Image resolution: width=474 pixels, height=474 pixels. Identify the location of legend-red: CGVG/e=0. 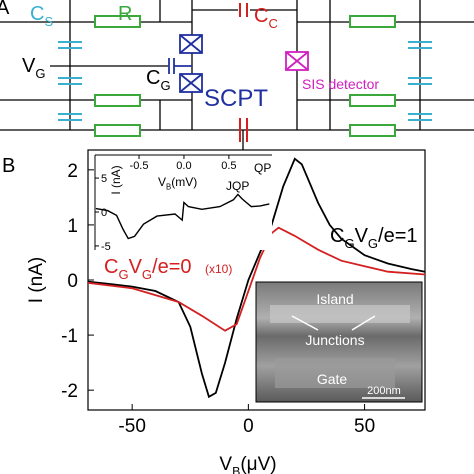
(148, 269).